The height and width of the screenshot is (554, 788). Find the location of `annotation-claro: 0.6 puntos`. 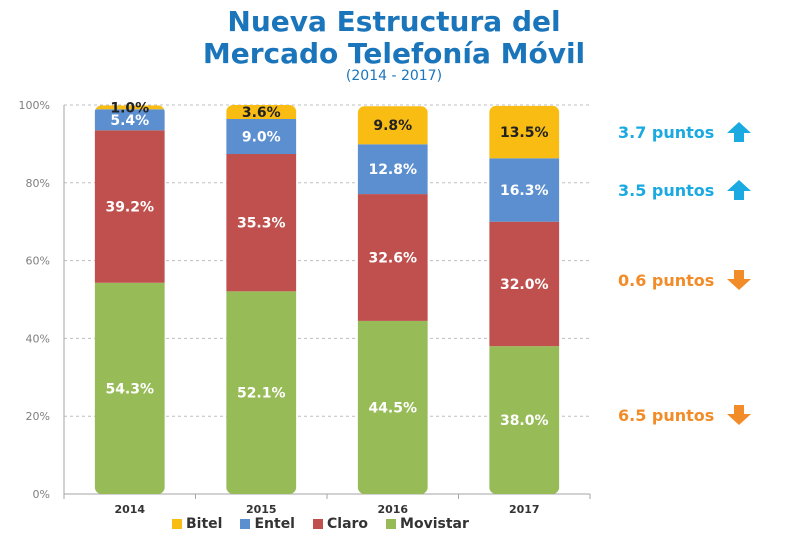

annotation-claro: 0.6 puntos is located at coordinates (685, 280).